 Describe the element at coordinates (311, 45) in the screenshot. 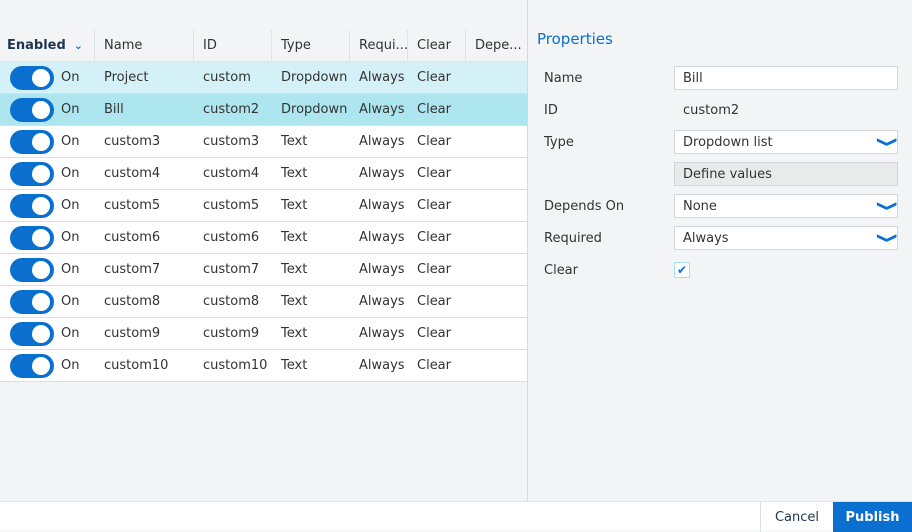

I see `column-header-type: Type` at that location.